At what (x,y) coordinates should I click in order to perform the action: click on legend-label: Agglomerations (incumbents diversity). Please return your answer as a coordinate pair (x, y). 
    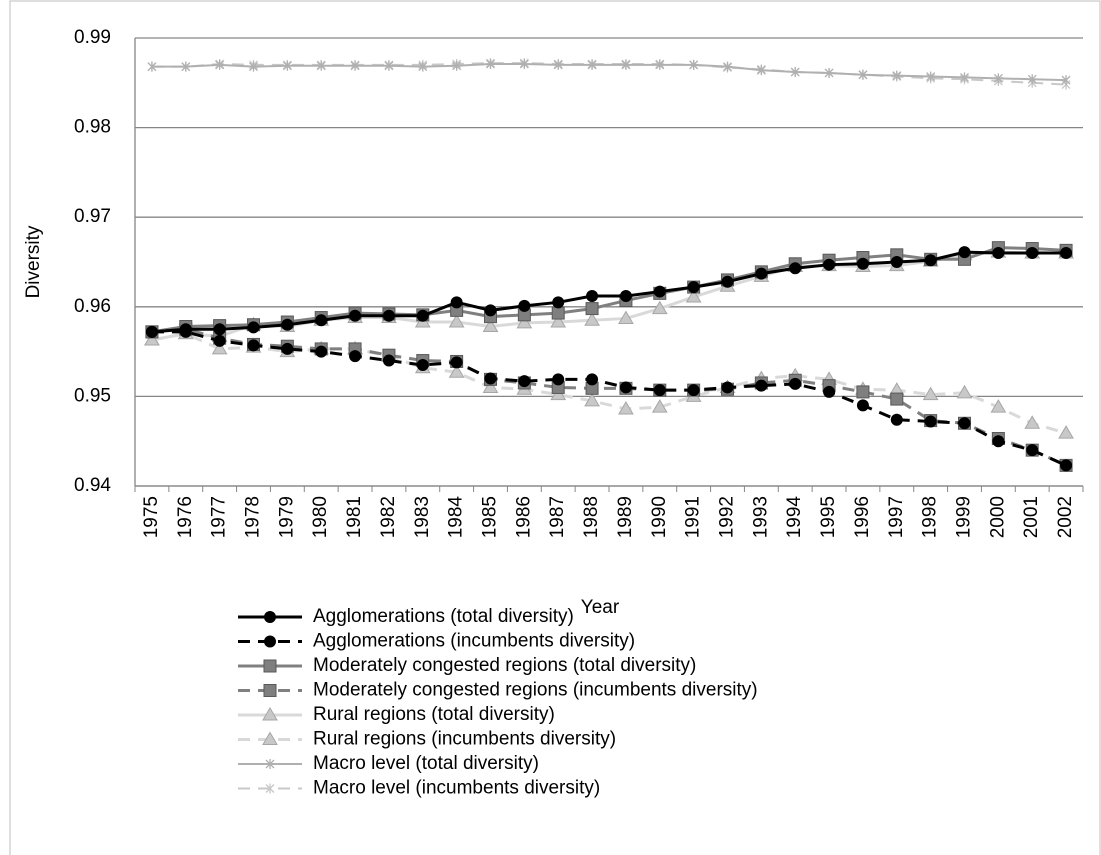
    Looking at the image, I should click on (474, 641).